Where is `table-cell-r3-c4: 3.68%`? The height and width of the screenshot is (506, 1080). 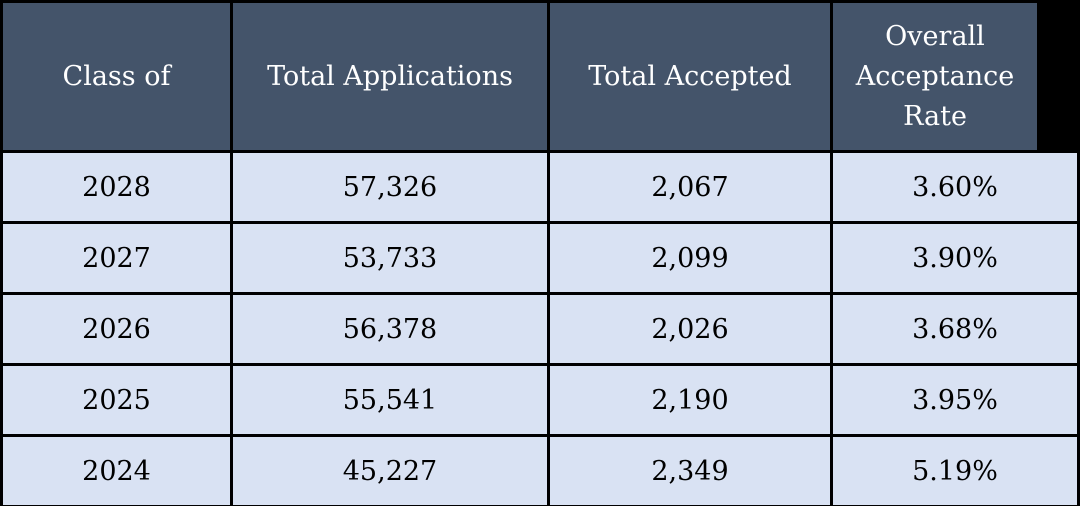 table-cell-r3-c4: 3.68% is located at coordinates (955, 329).